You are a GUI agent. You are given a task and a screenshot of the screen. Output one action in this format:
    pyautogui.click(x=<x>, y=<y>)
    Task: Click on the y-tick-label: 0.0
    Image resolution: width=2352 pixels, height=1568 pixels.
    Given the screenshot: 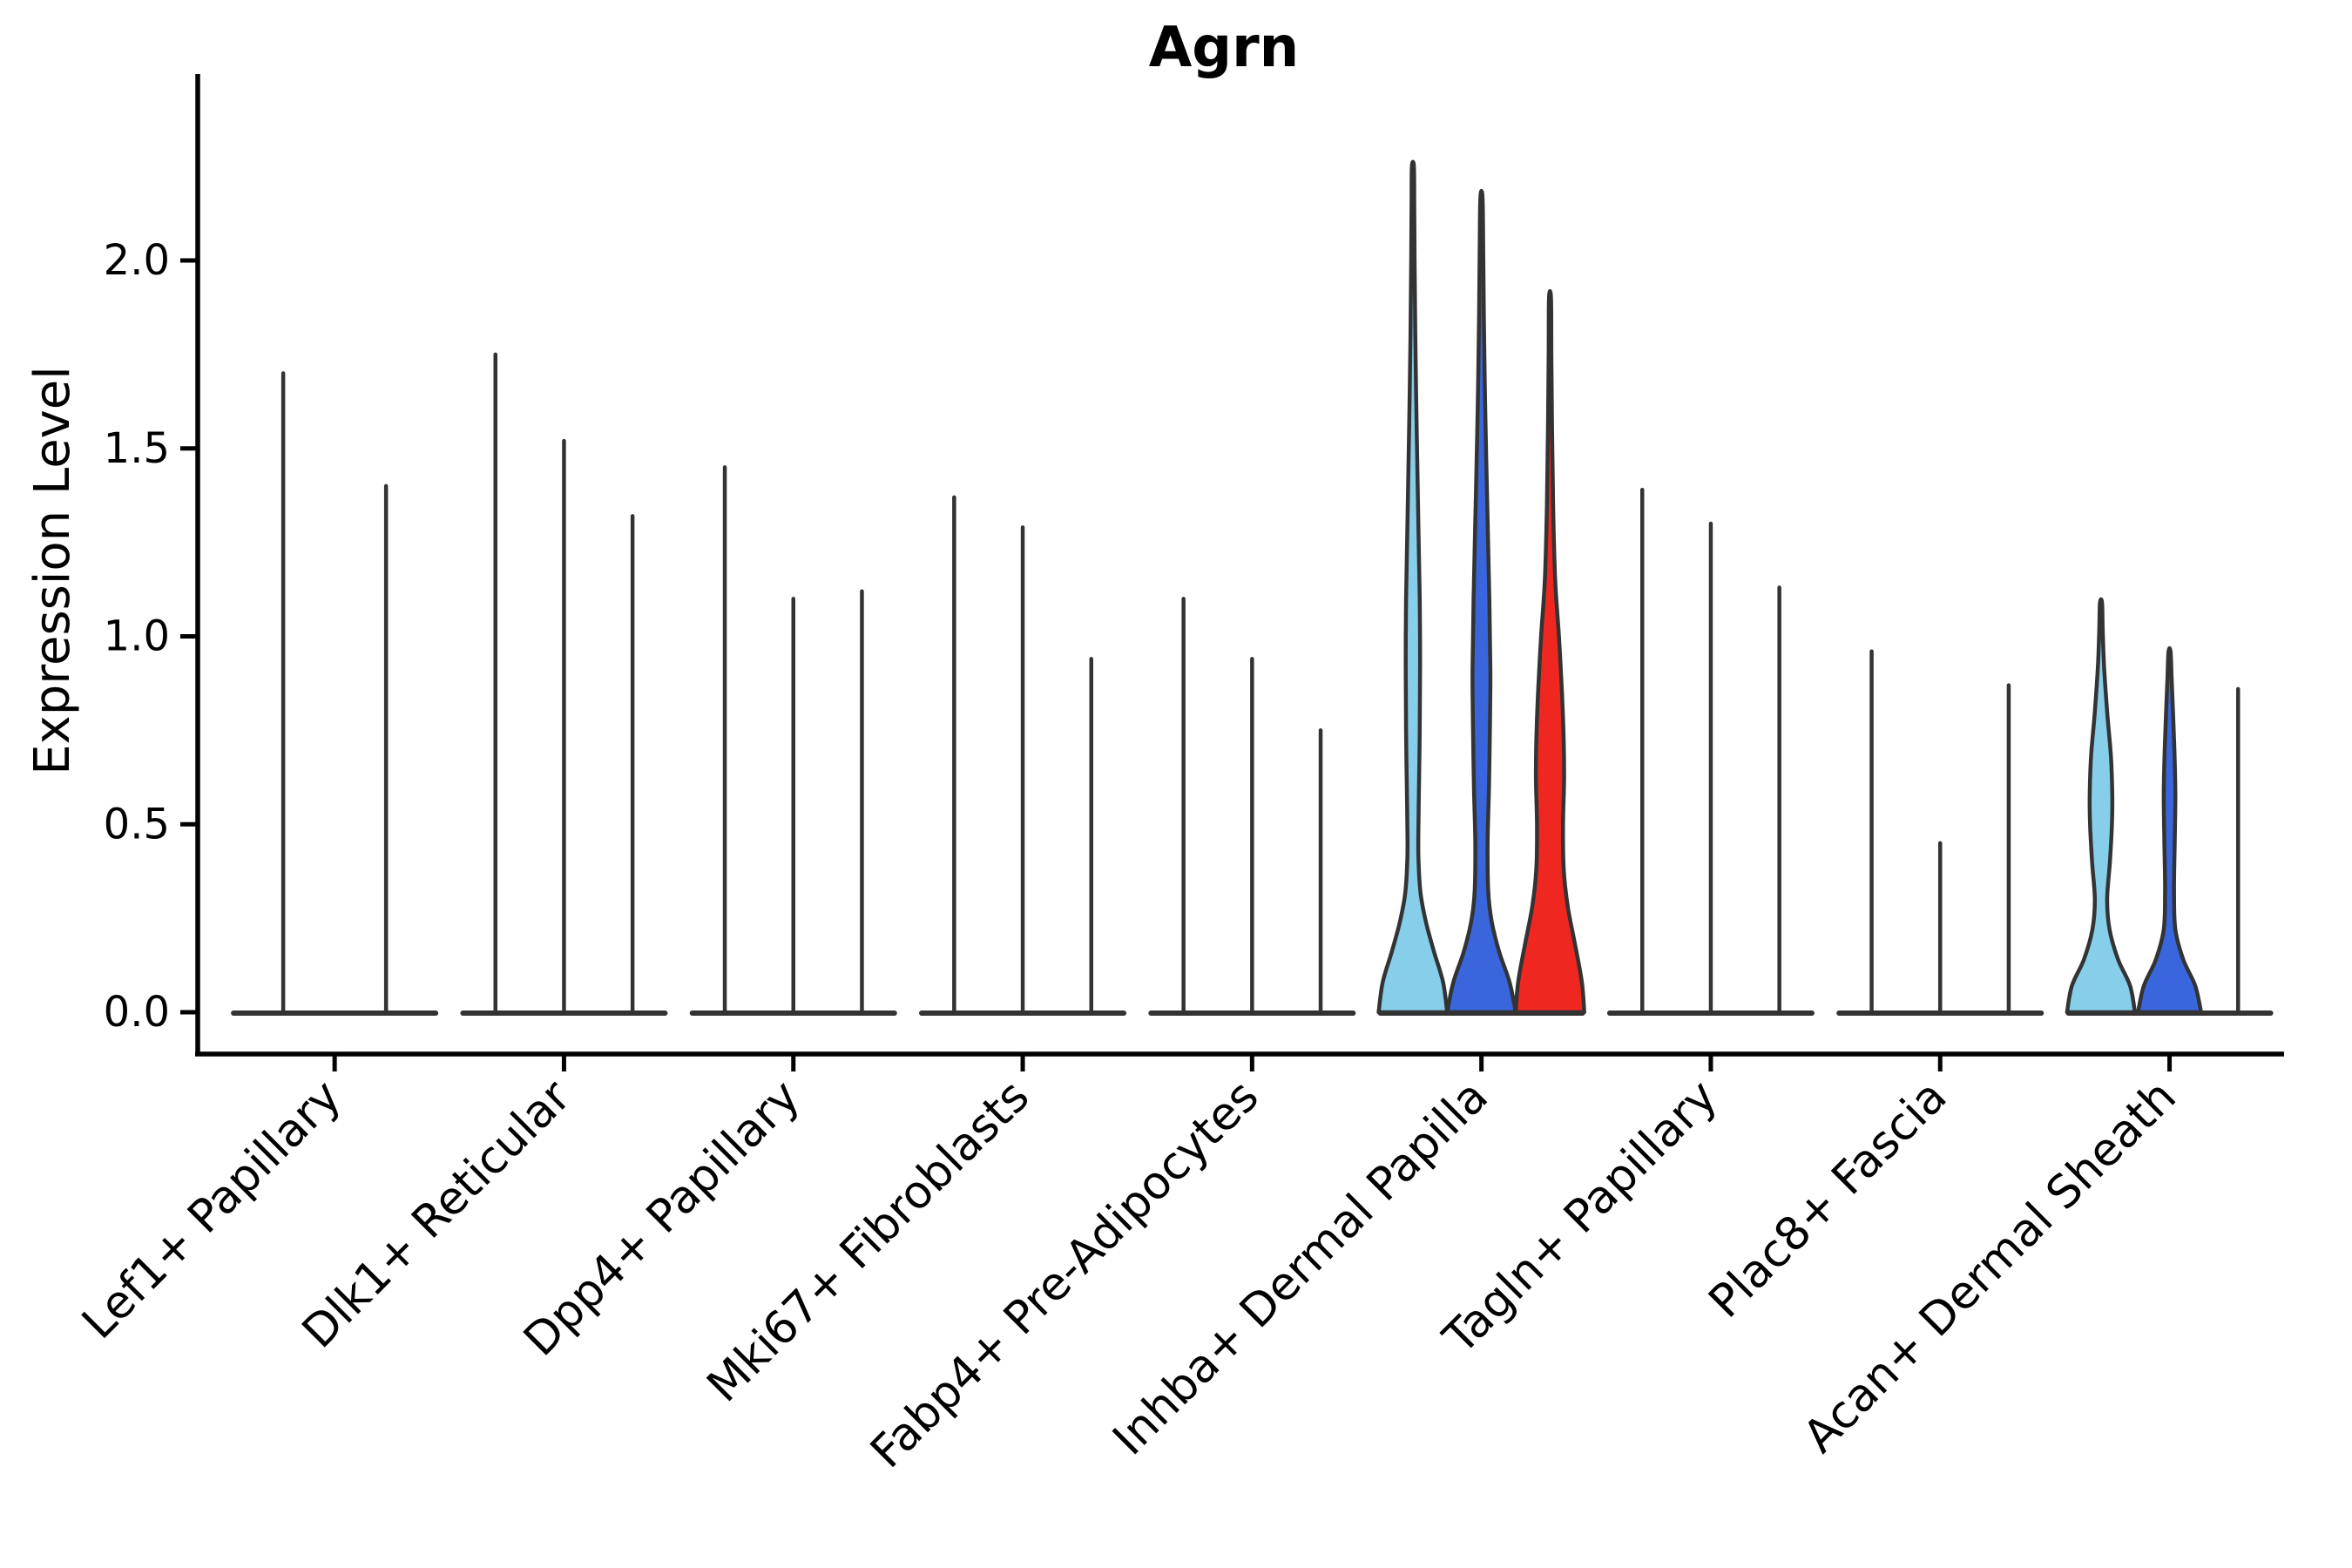 What is the action you would take?
    pyautogui.click(x=137, y=1013)
    